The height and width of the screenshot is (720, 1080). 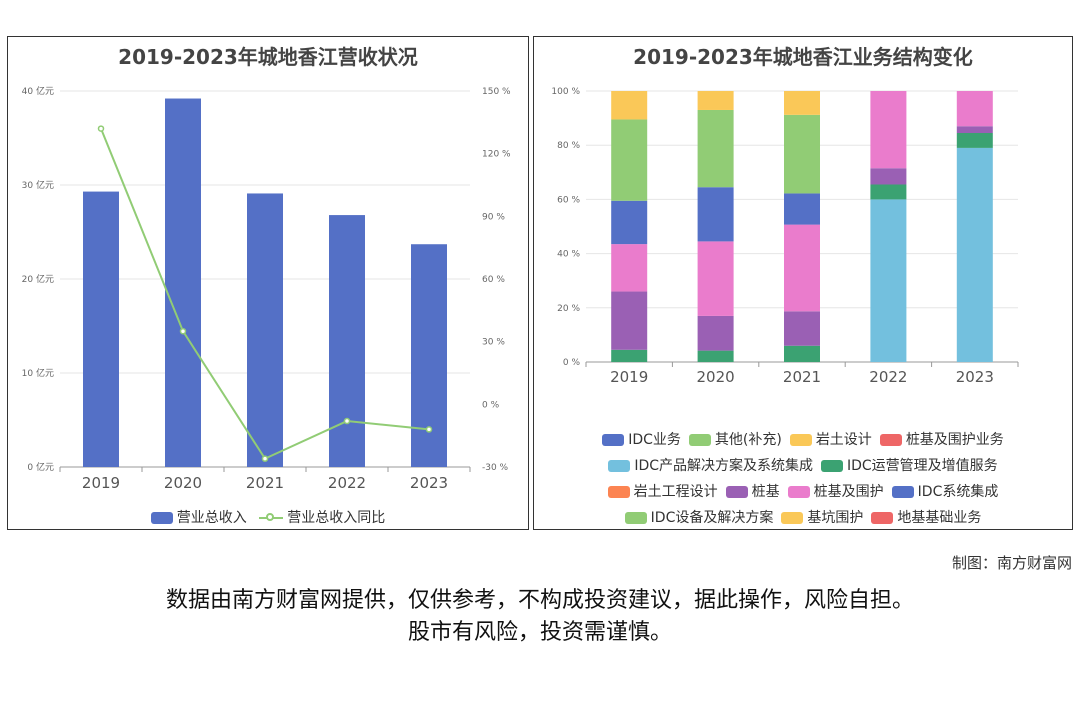 I want to click on legend-item: 岩土工程设计, so click(x=662, y=491).